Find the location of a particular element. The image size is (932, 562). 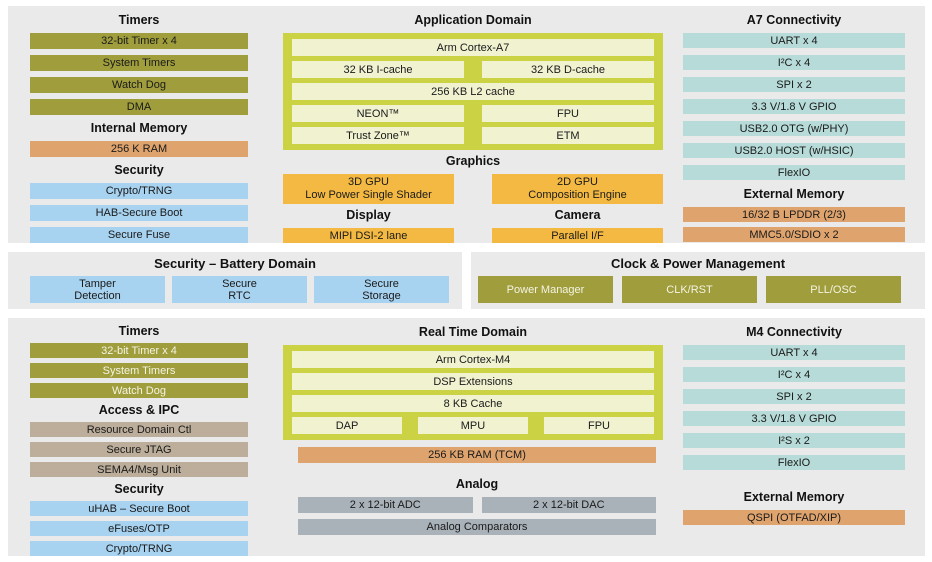

block-256kb-ram-tcm: 256 KB RAM (TCM) is located at coordinates (477, 455).